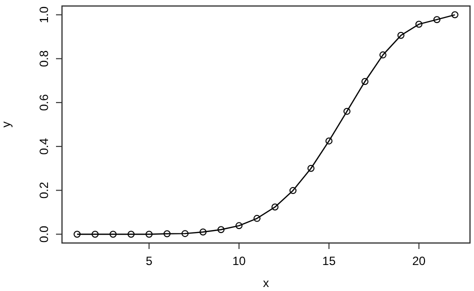 Image resolution: width=474 pixels, height=291 pixels. What do you see at coordinates (266, 283) in the screenshot?
I see `x-axis-title: x` at bounding box center [266, 283].